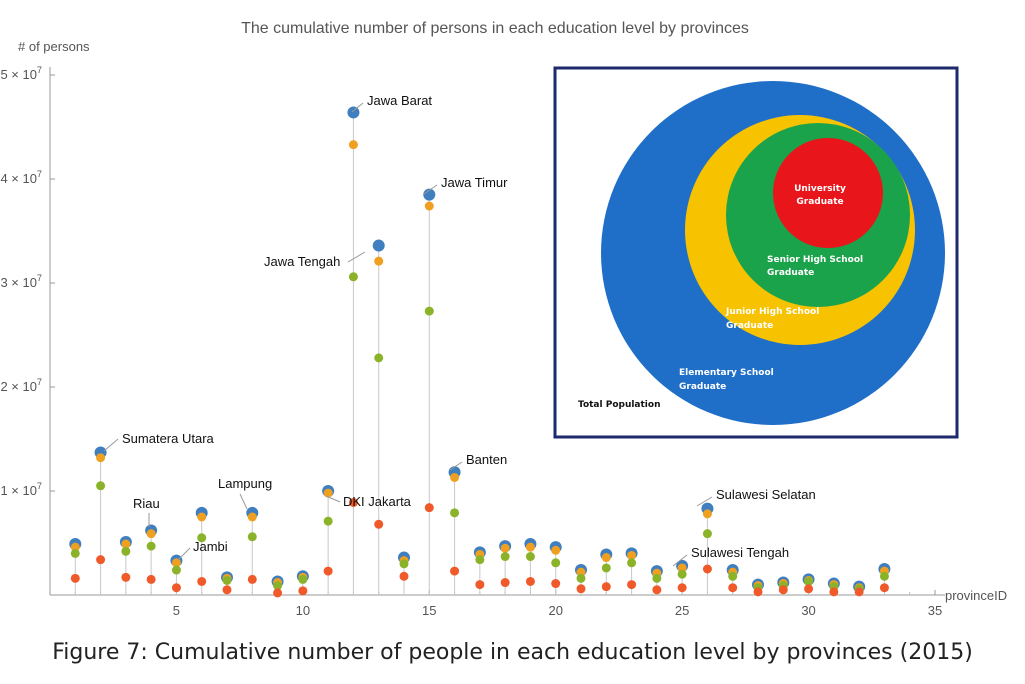 This screenshot has height=684, width=1025. What do you see at coordinates (819, 202) in the screenshot?
I see `label-university-2: Graduate` at bounding box center [819, 202].